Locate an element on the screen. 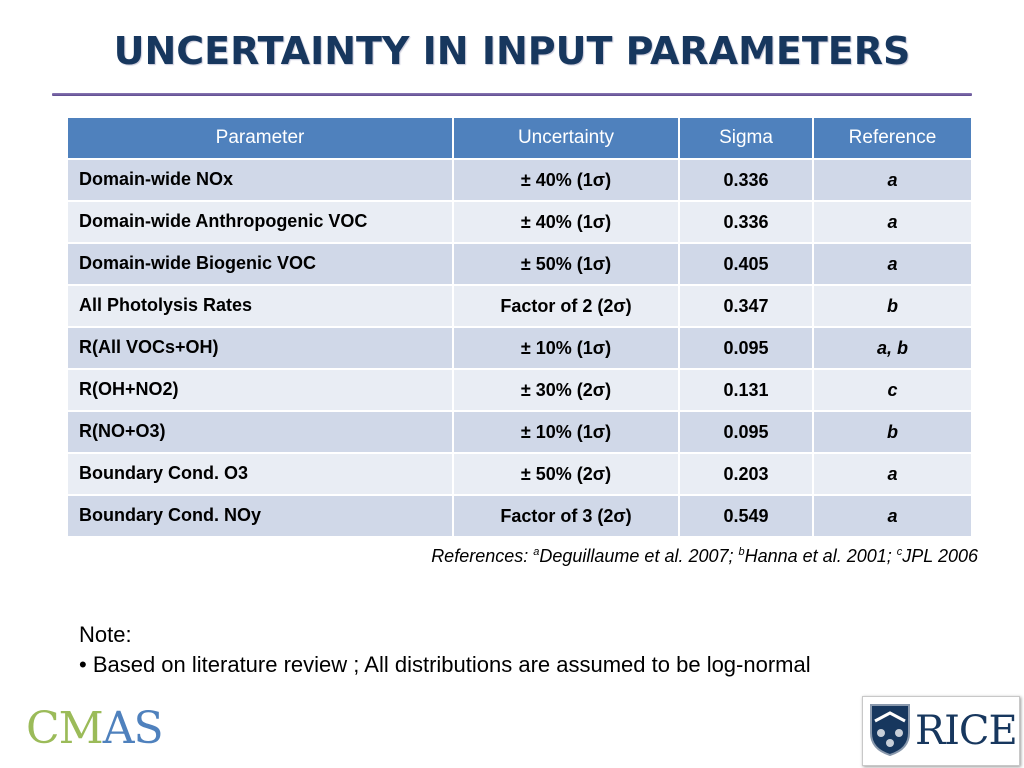  parameter-cell: All Photolysis Rates is located at coordinates (261, 306).